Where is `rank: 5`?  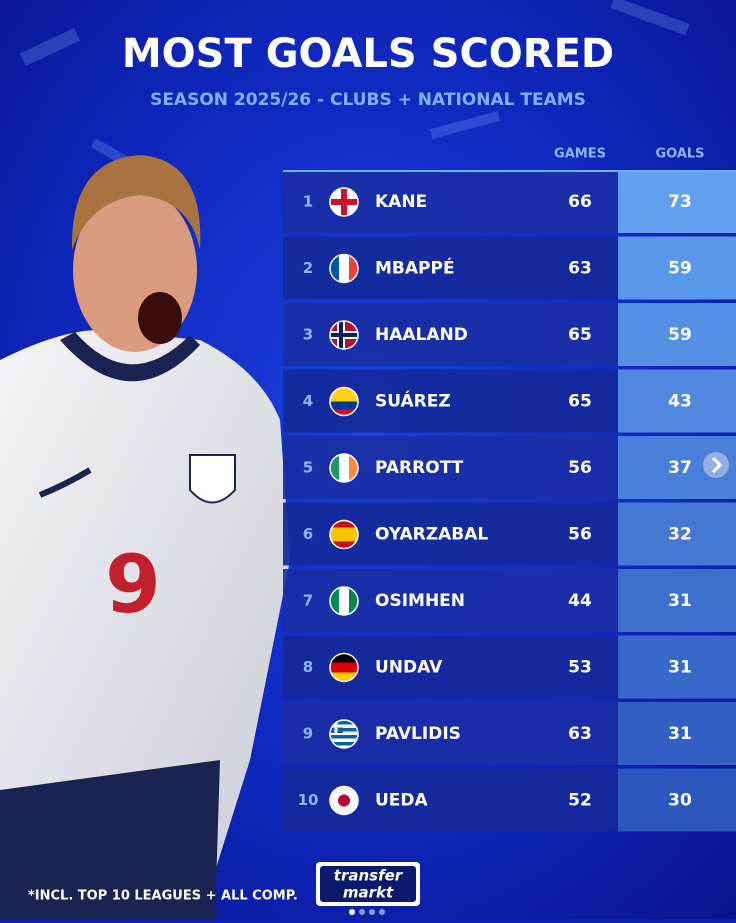 rank: 5 is located at coordinates (308, 468).